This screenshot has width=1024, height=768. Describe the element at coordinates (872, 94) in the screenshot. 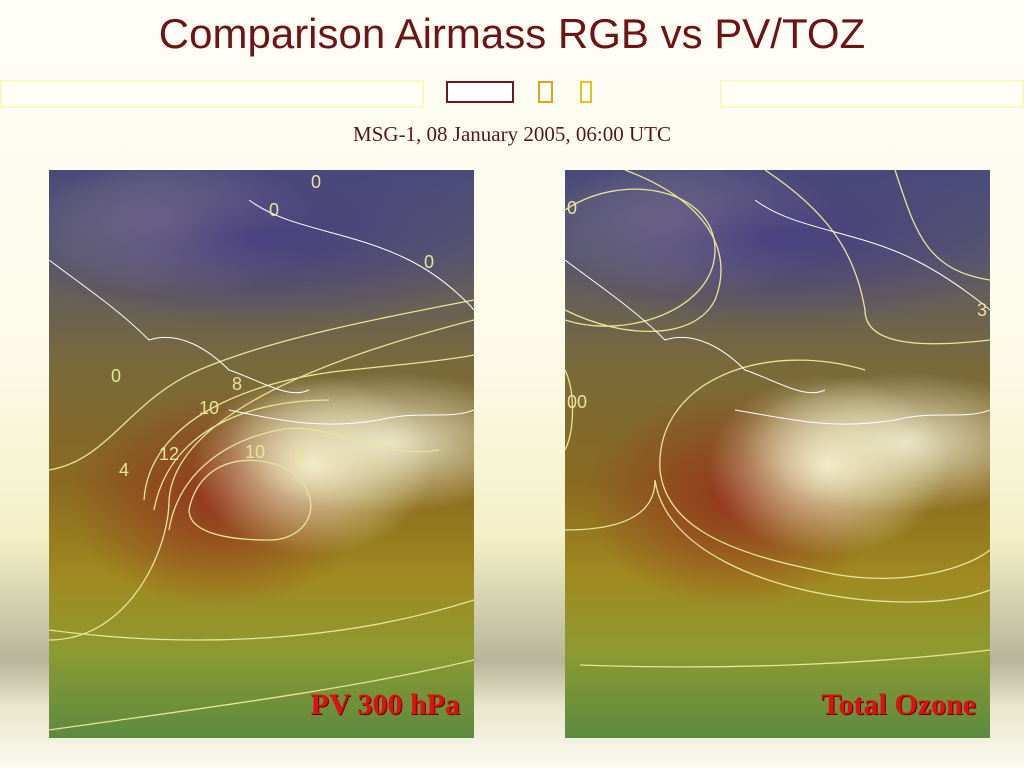

I see `decorative-bar-right` at that location.